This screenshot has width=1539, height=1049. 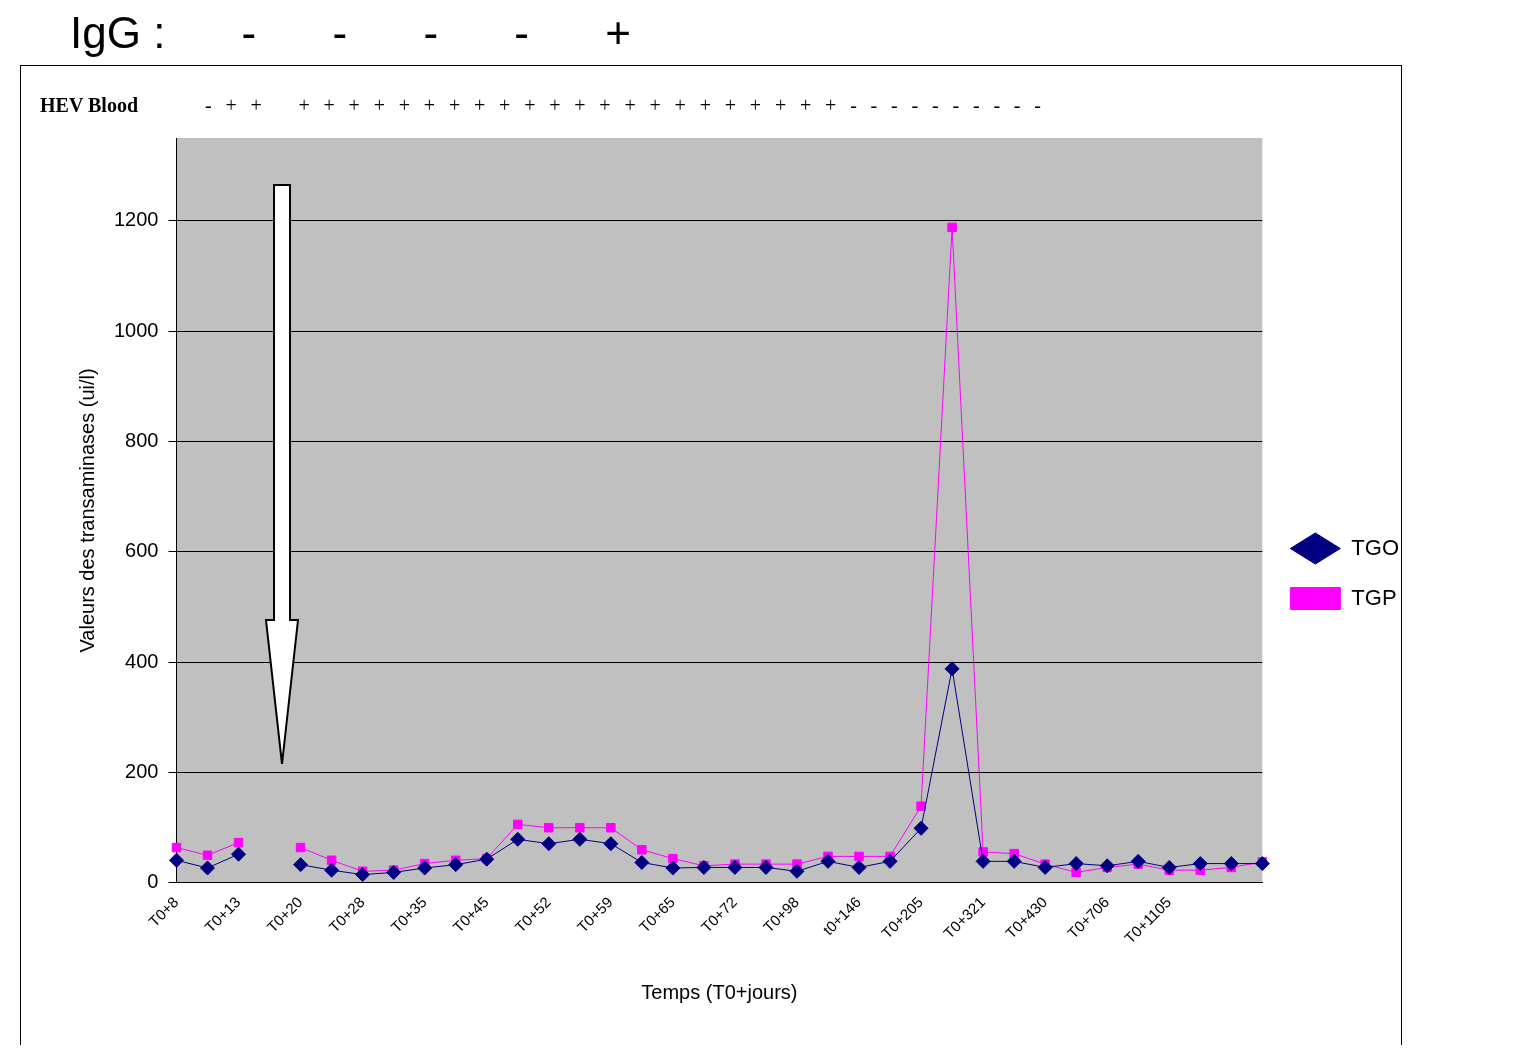 What do you see at coordinates (719, 991) in the screenshot?
I see `x-axis-title: Temps (T0+jours)` at bounding box center [719, 991].